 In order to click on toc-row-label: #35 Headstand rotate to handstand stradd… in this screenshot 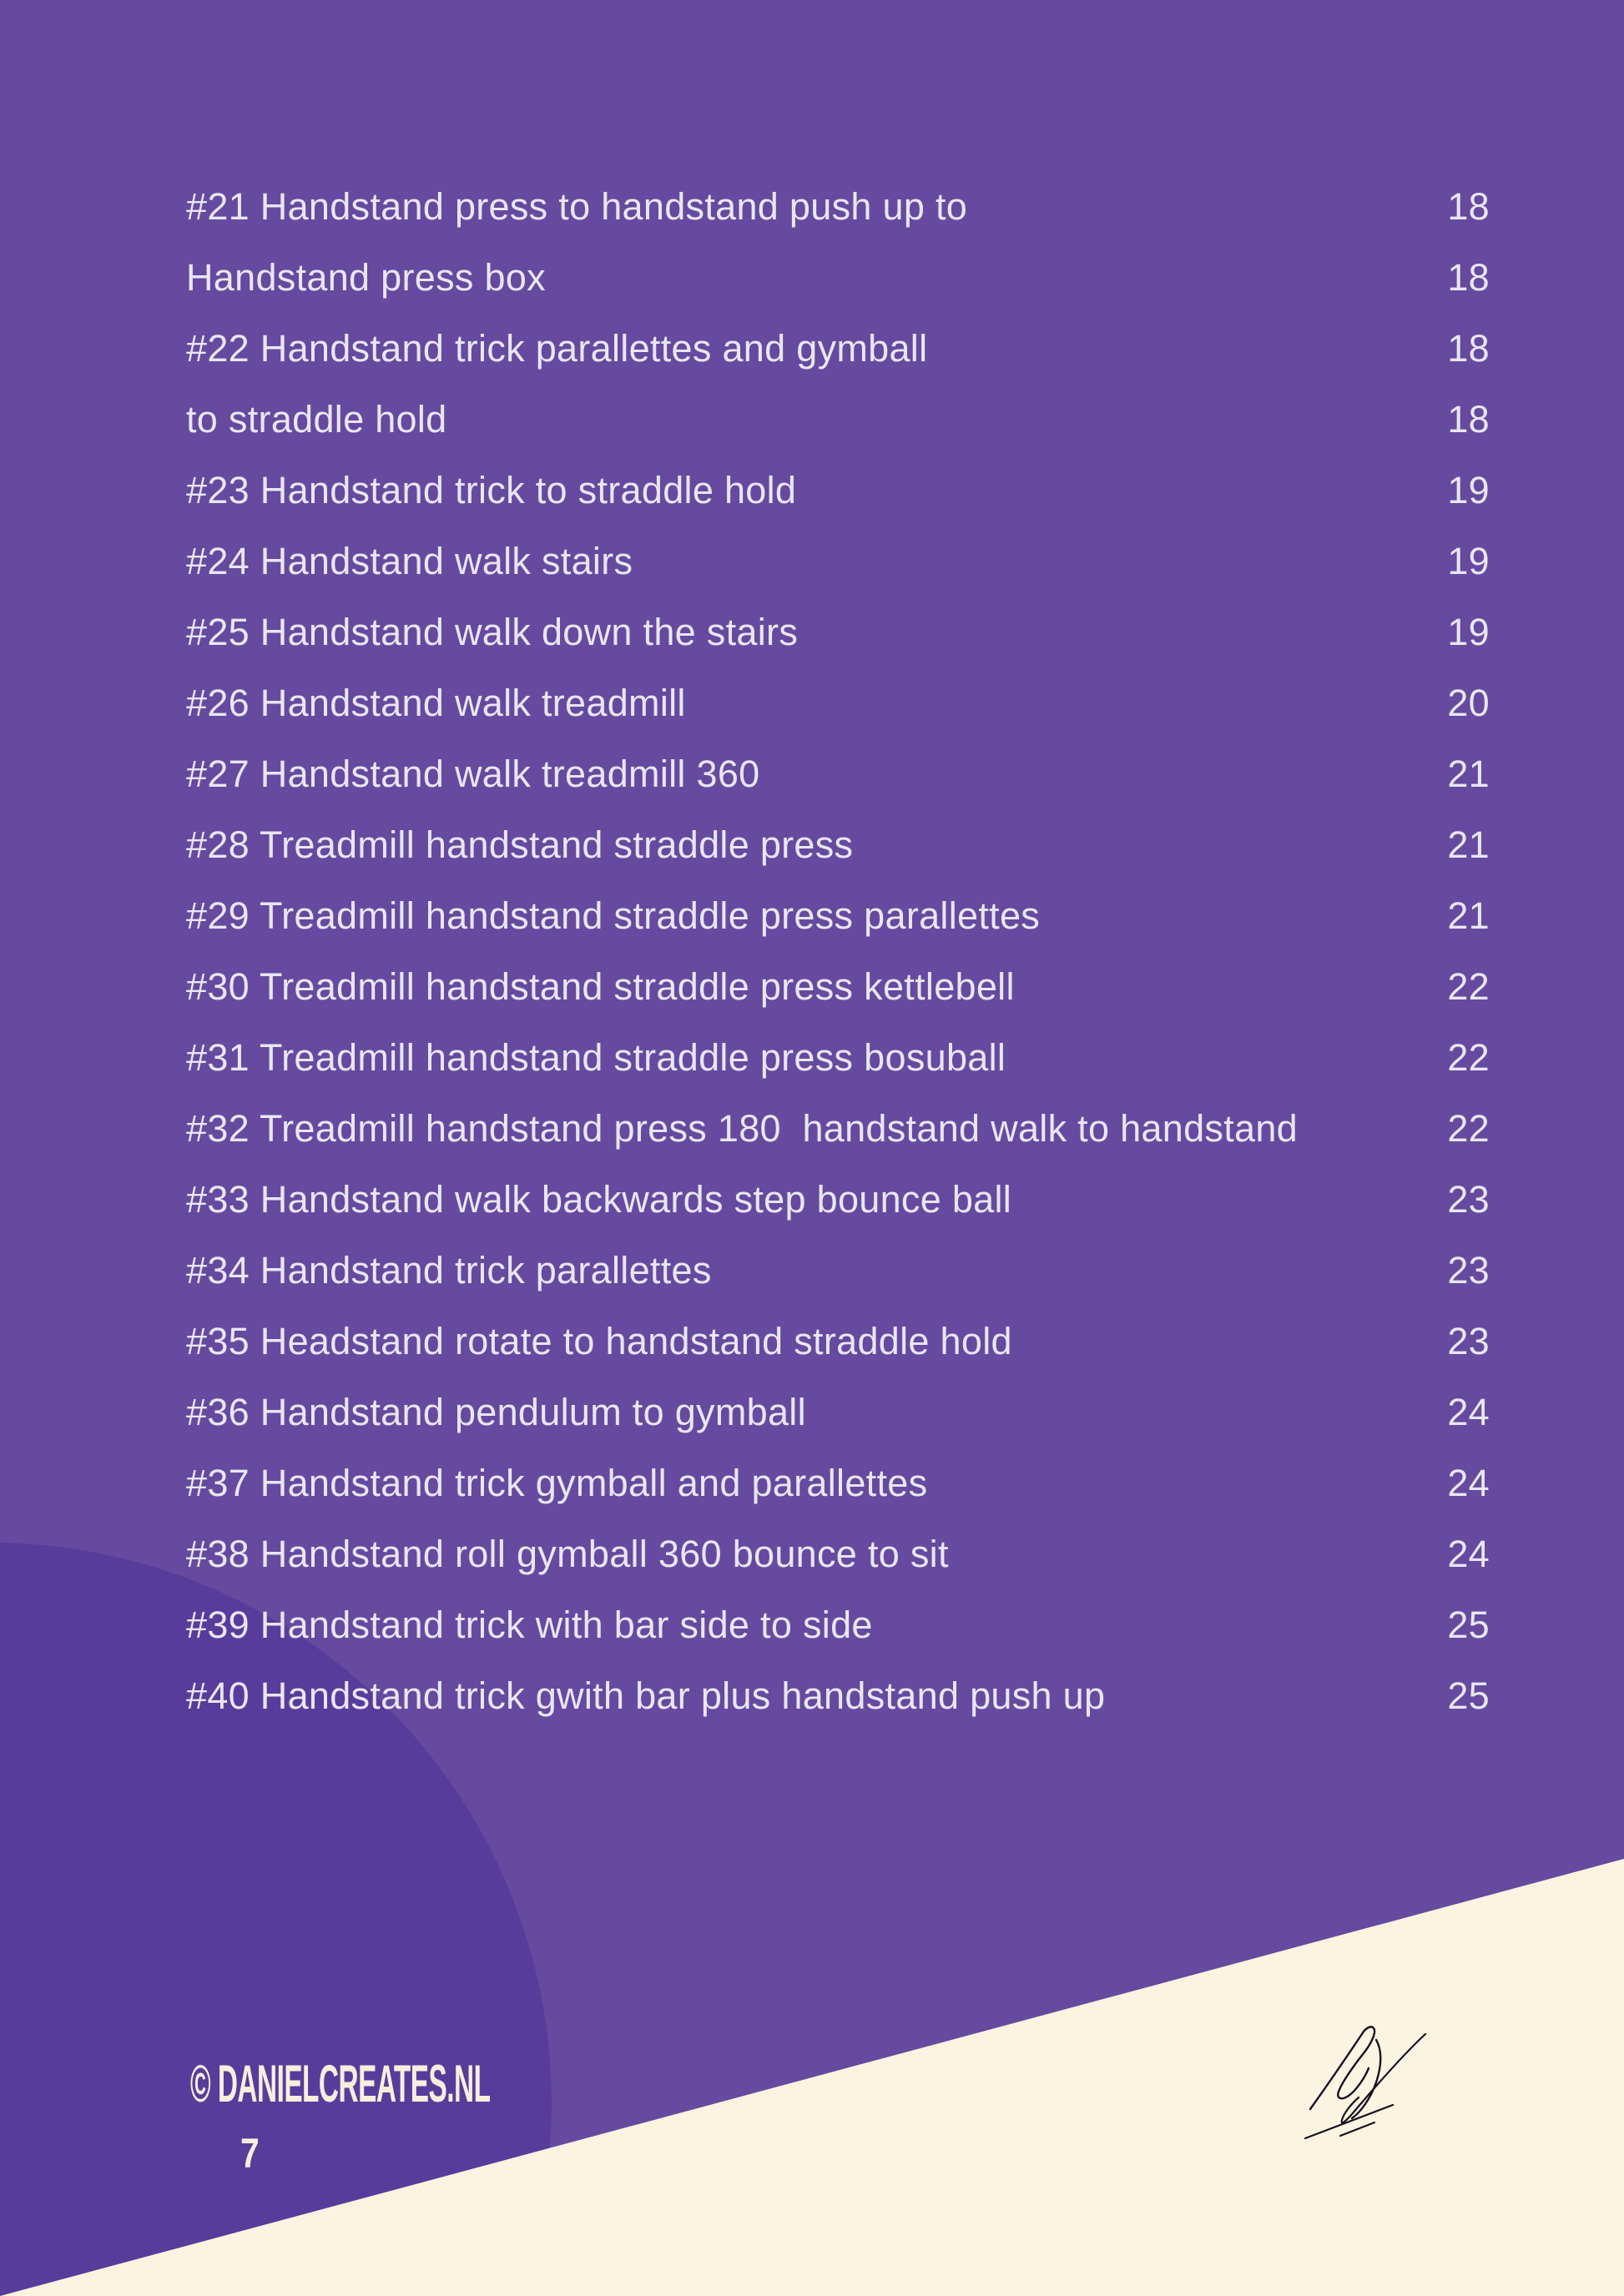, I will do `click(599, 1341)`.